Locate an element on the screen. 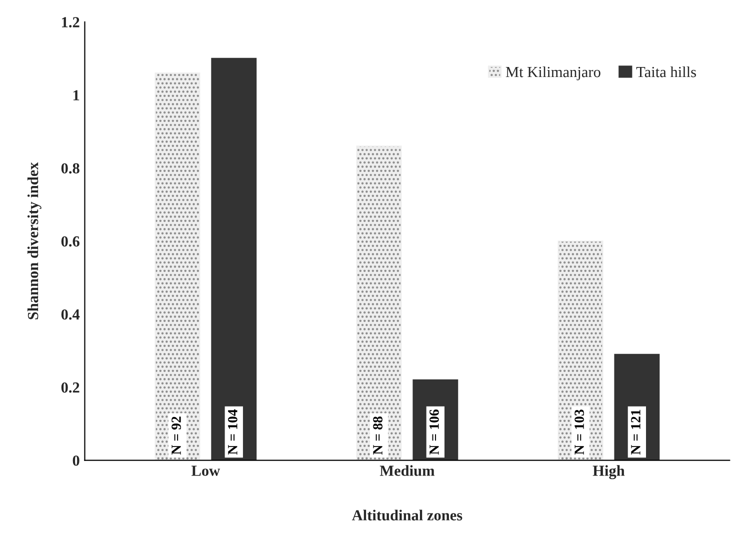  annotation: N = 106 is located at coordinates (434, 432).